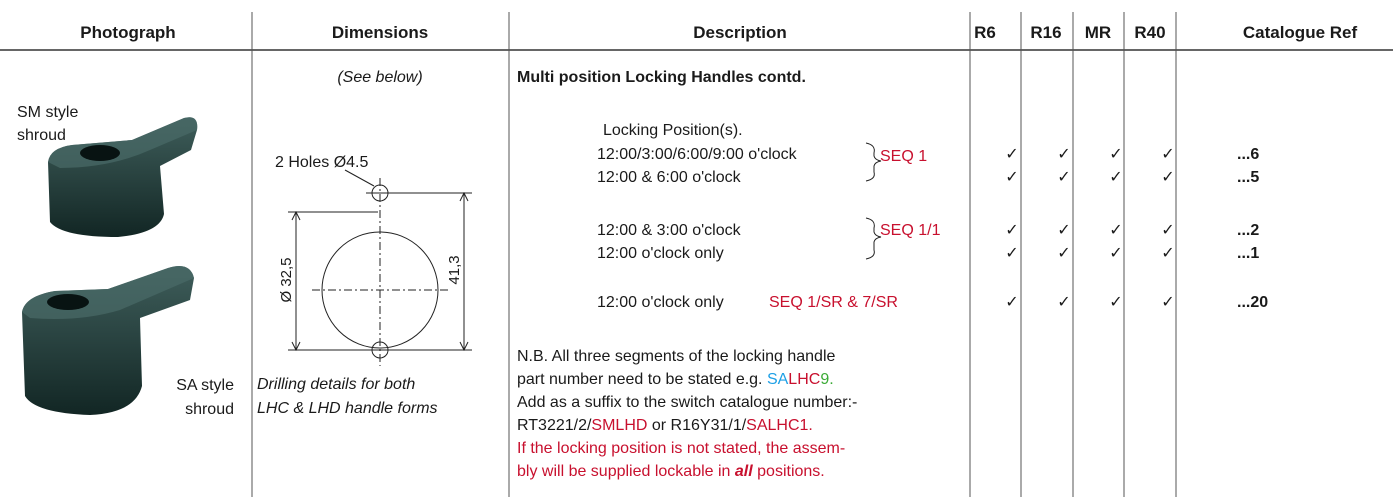 The width and height of the screenshot is (1393, 497). I want to click on locking-position: 12:00 & 3:00 o'clock, so click(669, 230).